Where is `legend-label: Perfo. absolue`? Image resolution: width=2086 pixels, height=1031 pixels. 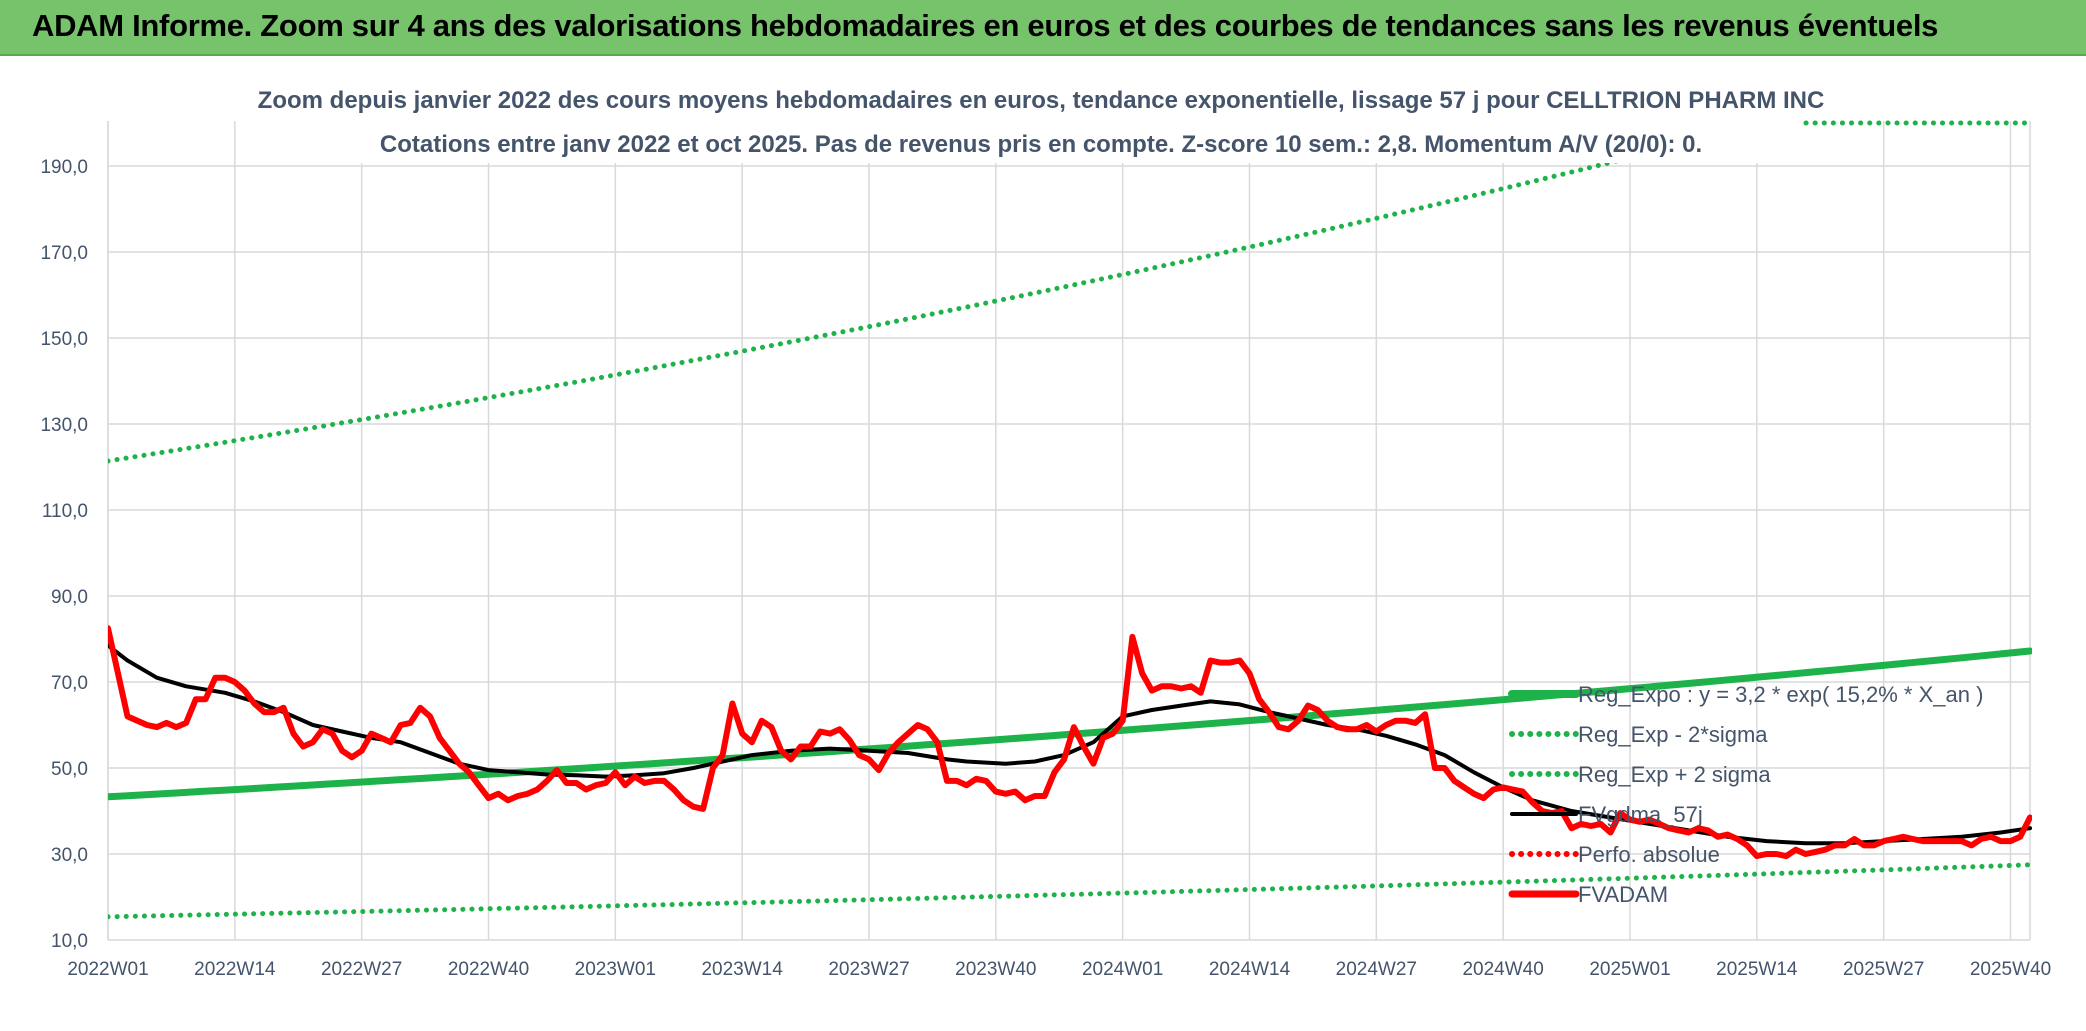
legend-label: Perfo. absolue is located at coordinates (1649, 854).